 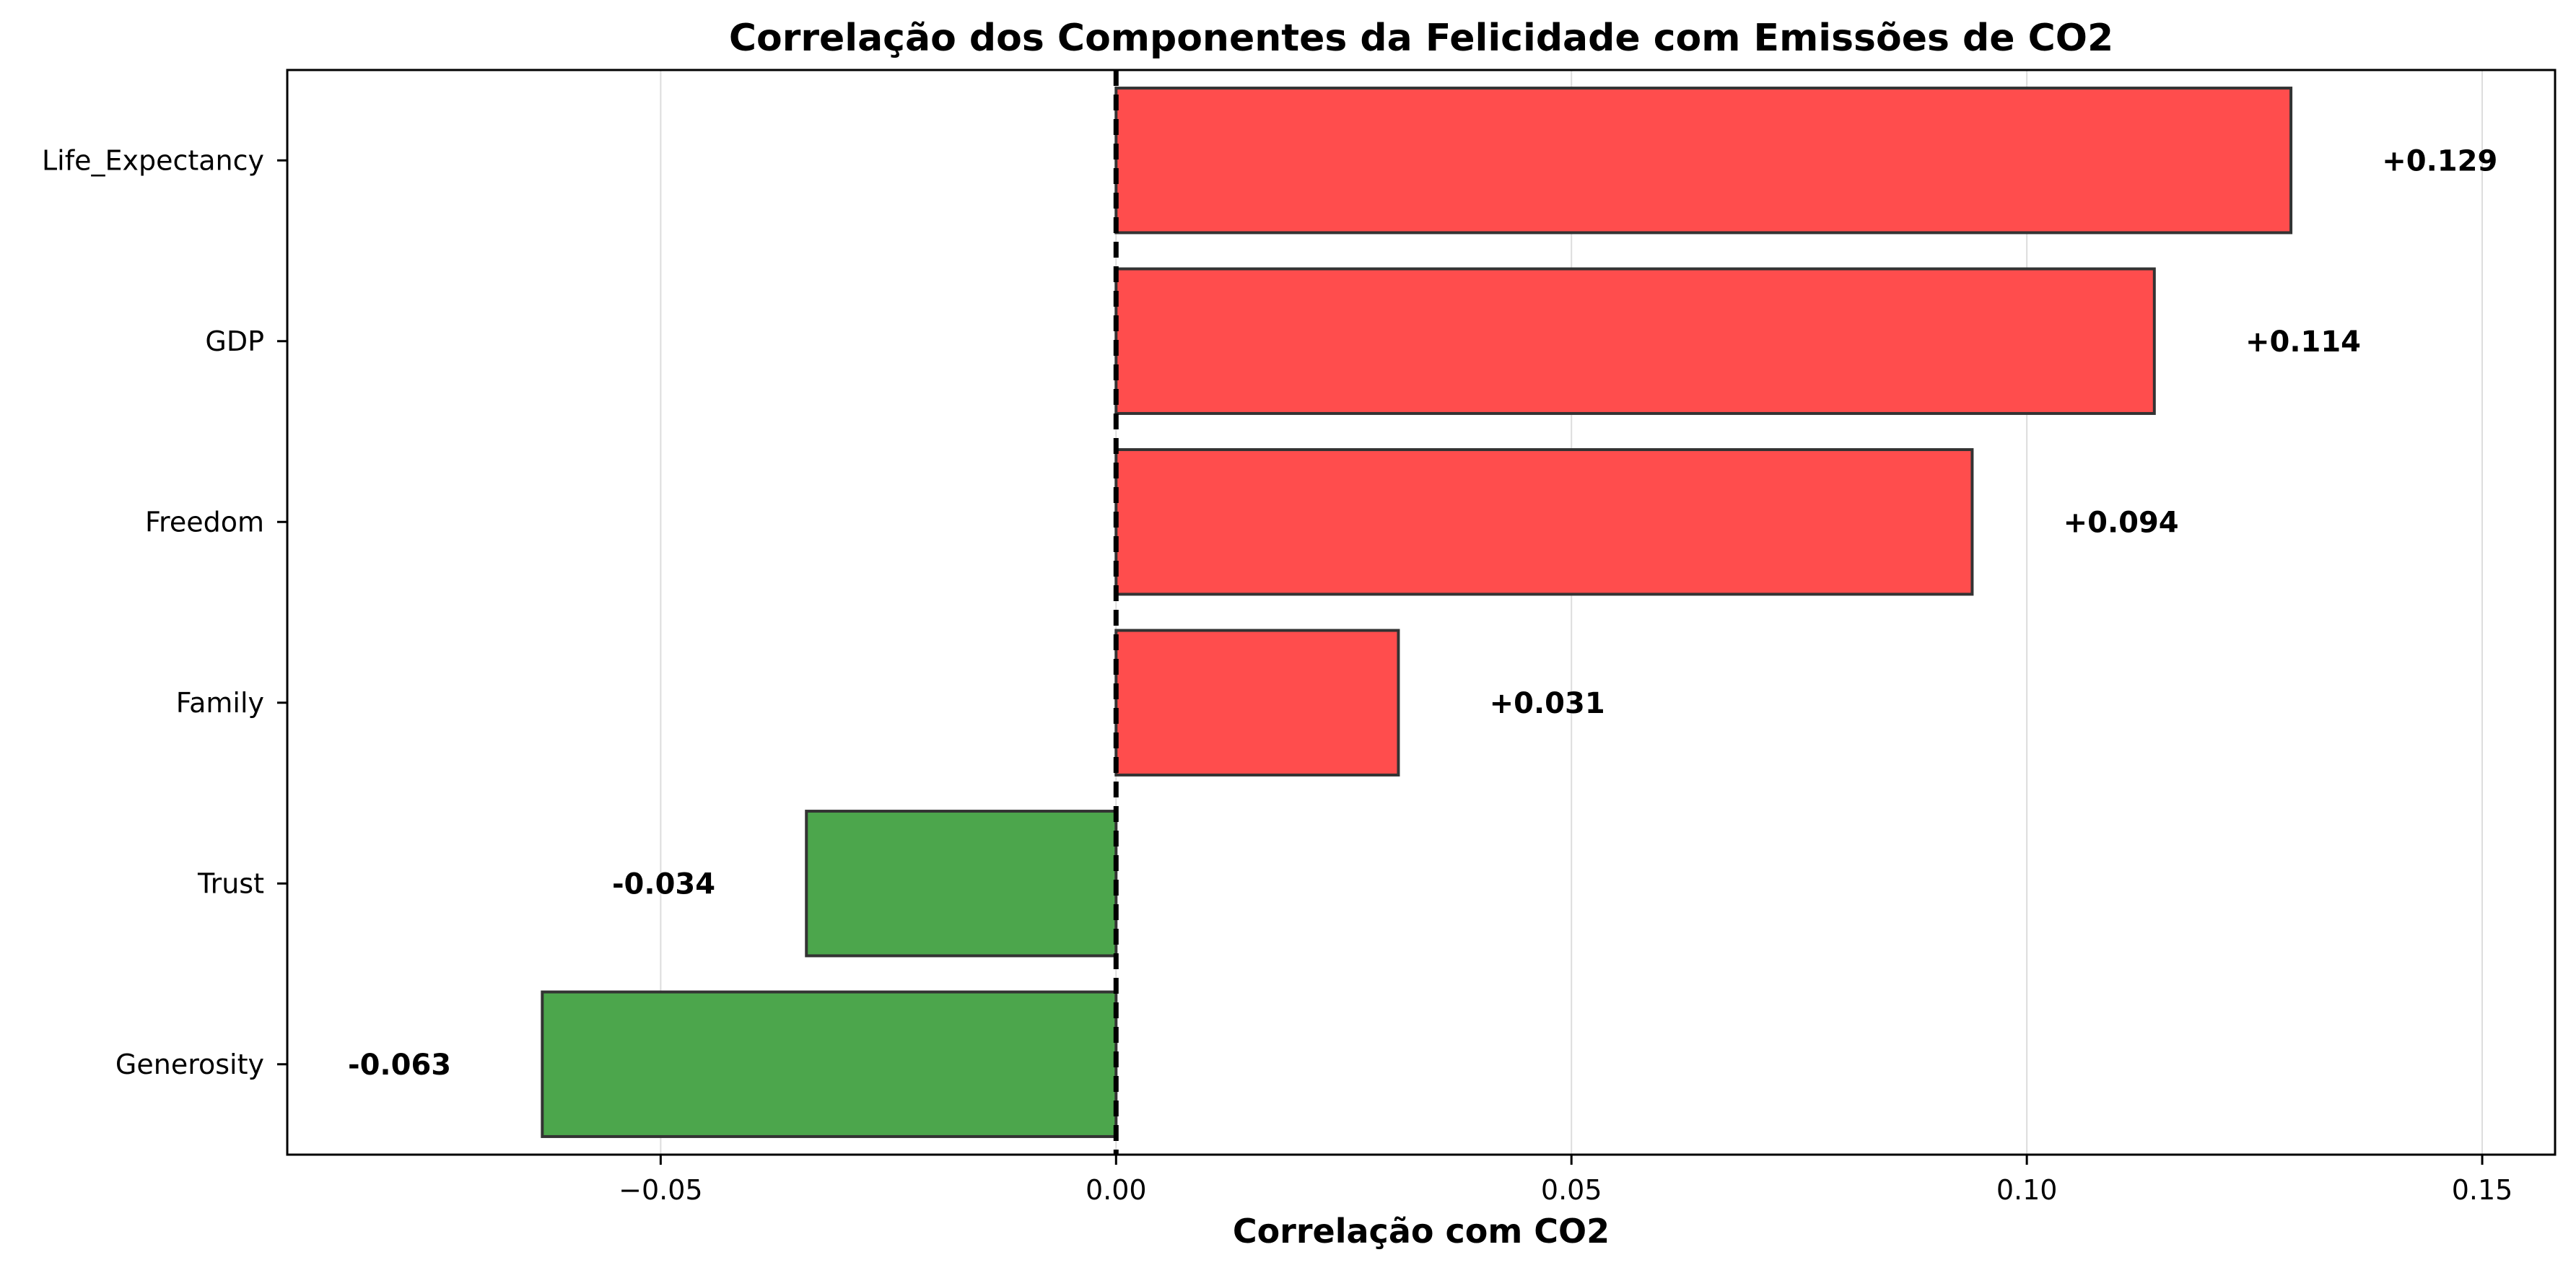 I want to click on bar-family, so click(x=1257, y=703).